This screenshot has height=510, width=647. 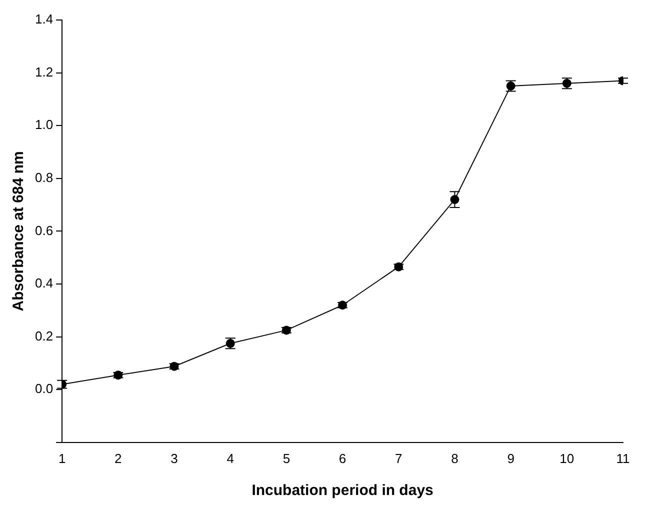 I want to click on y-tick-label: 0.2, so click(x=44, y=336).